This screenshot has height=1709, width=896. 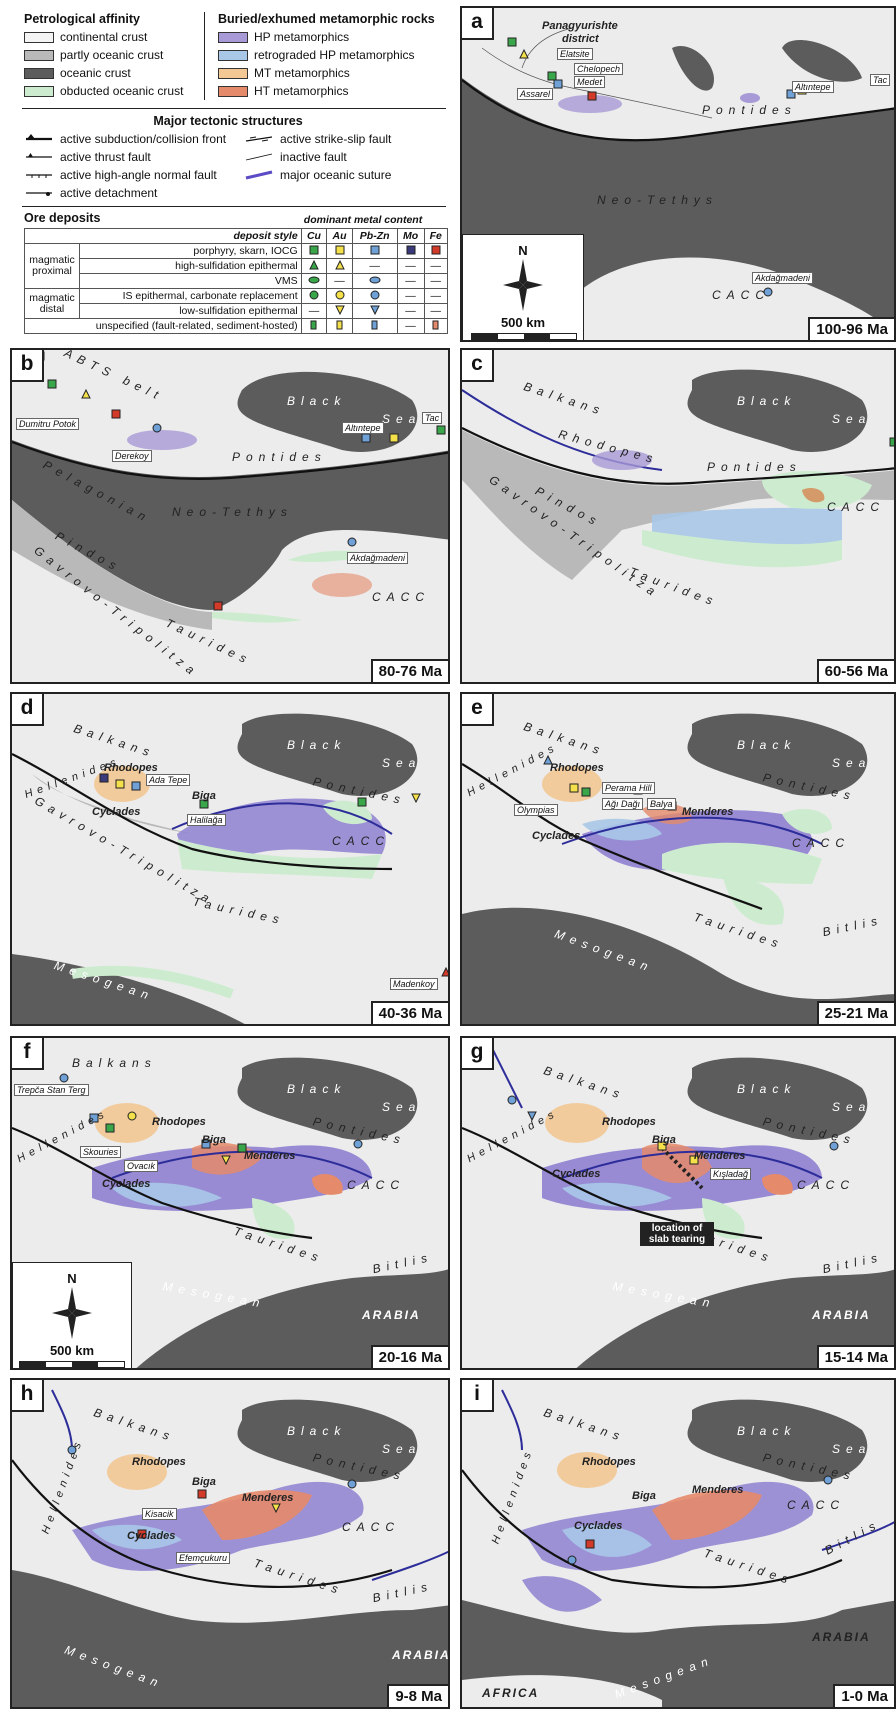 What do you see at coordinates (339, 264) in the screenshot?
I see `au-hs-icon` at bounding box center [339, 264].